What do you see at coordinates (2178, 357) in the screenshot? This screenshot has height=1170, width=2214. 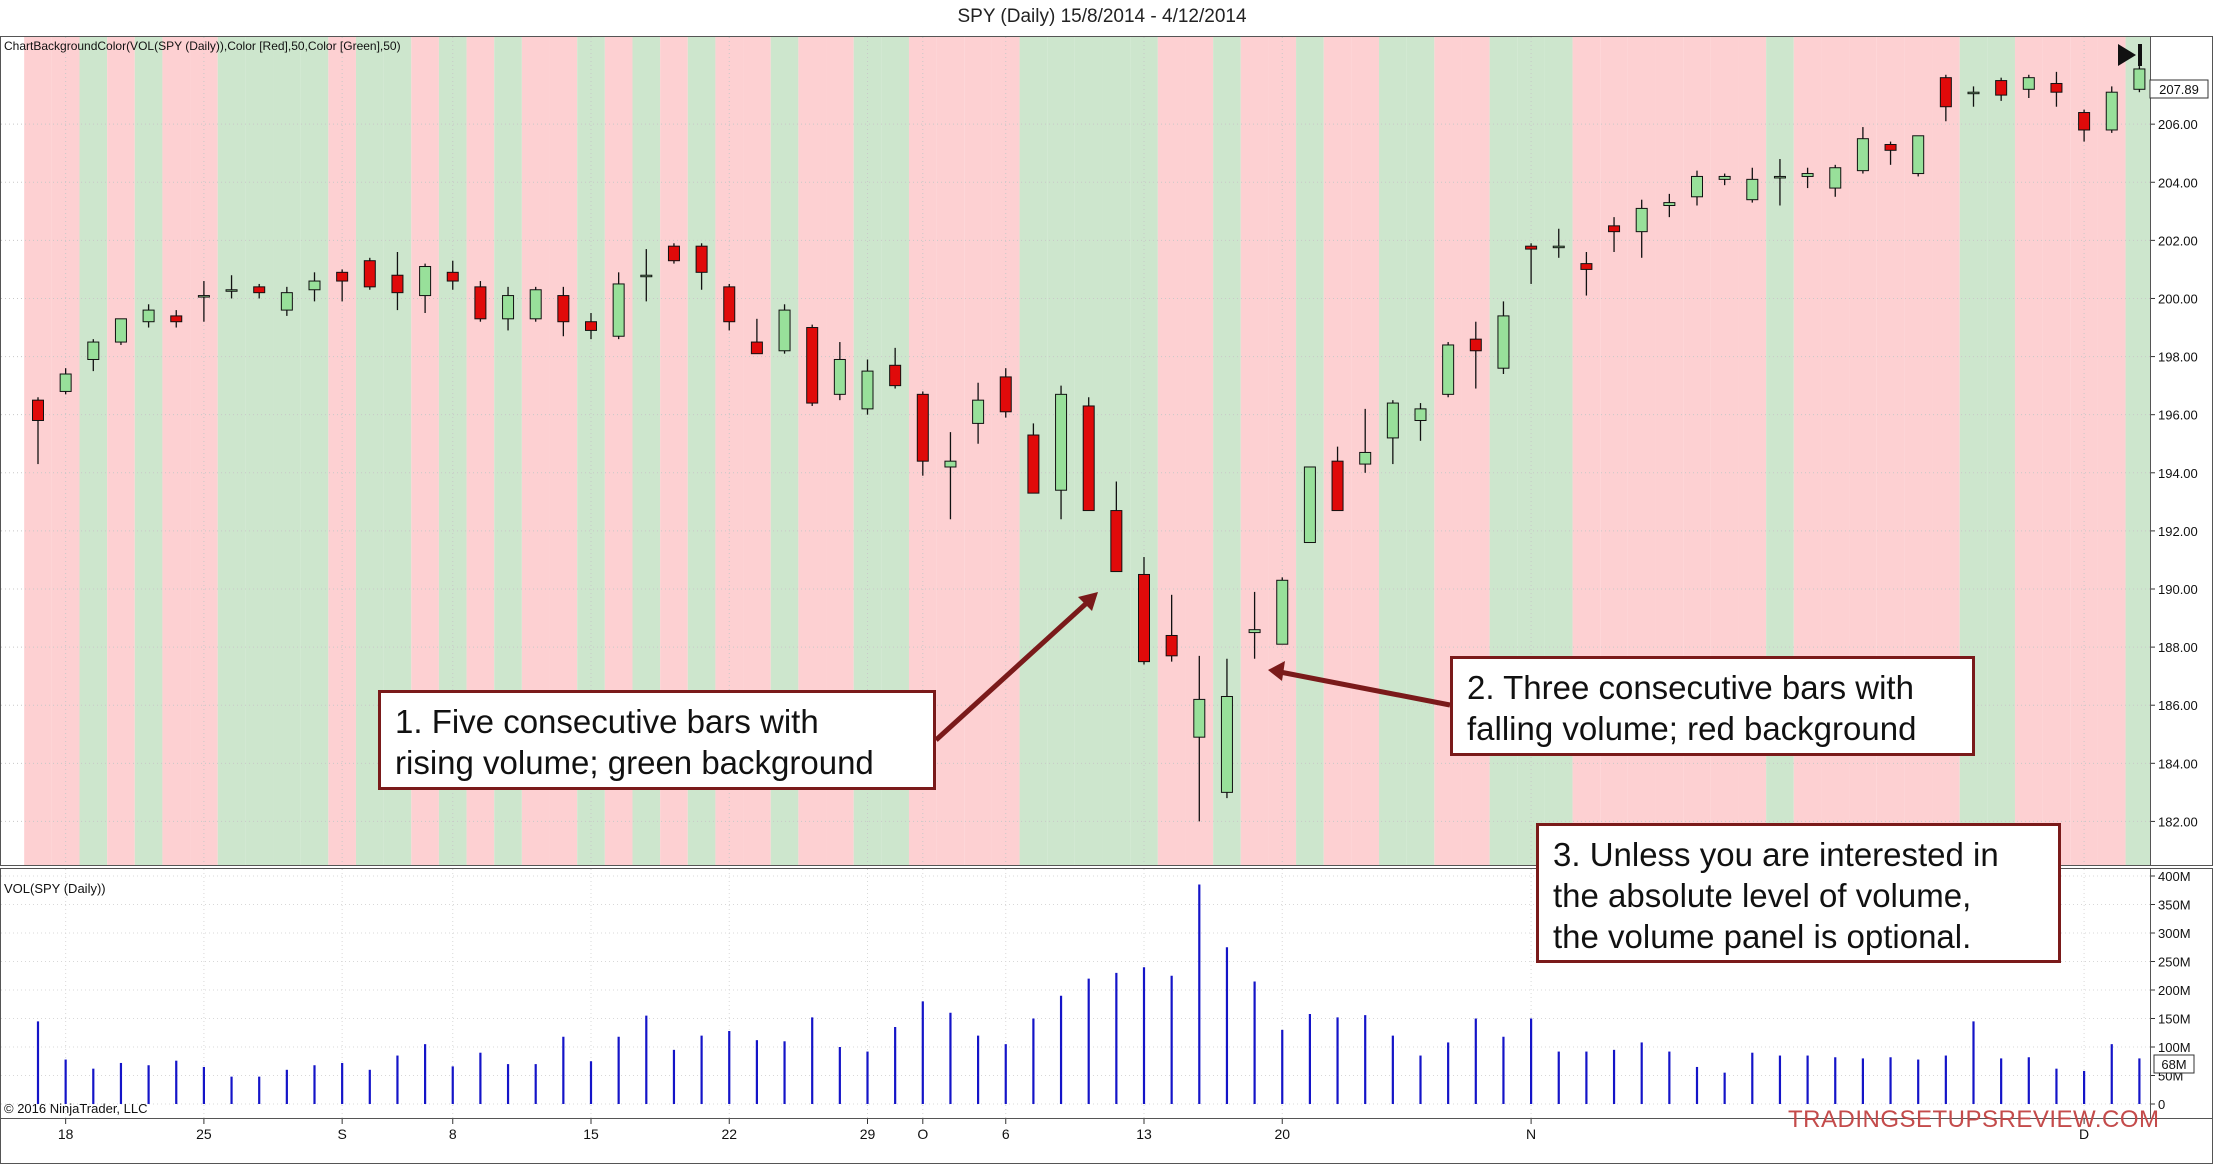 I see `price-tick-label: 198.00` at bounding box center [2178, 357].